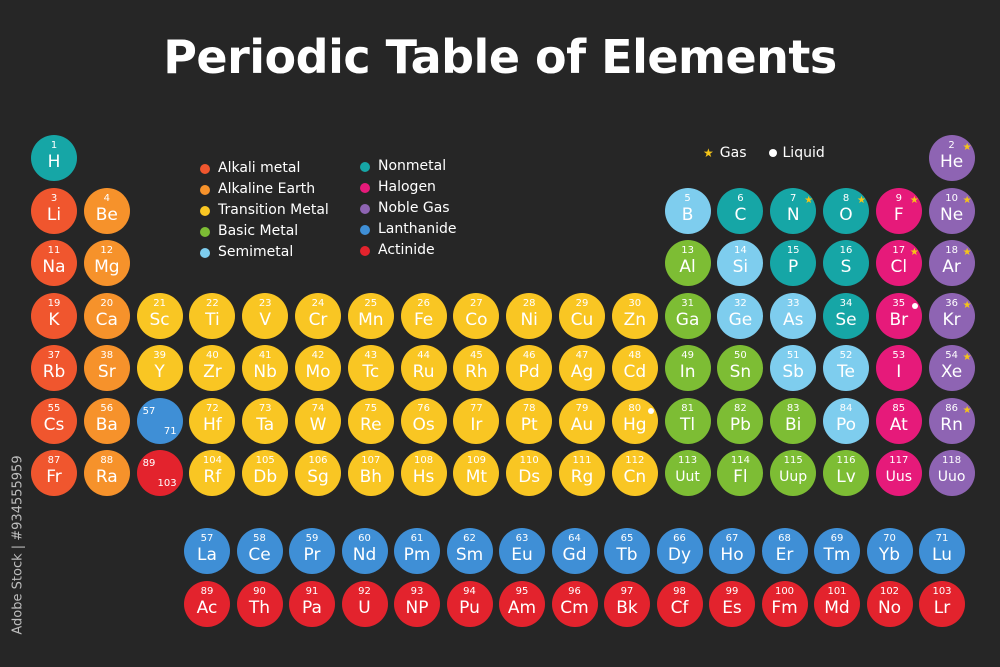 The width and height of the screenshot is (1000, 667). What do you see at coordinates (312, 608) in the screenshot?
I see `element-symbol: Pa` at bounding box center [312, 608].